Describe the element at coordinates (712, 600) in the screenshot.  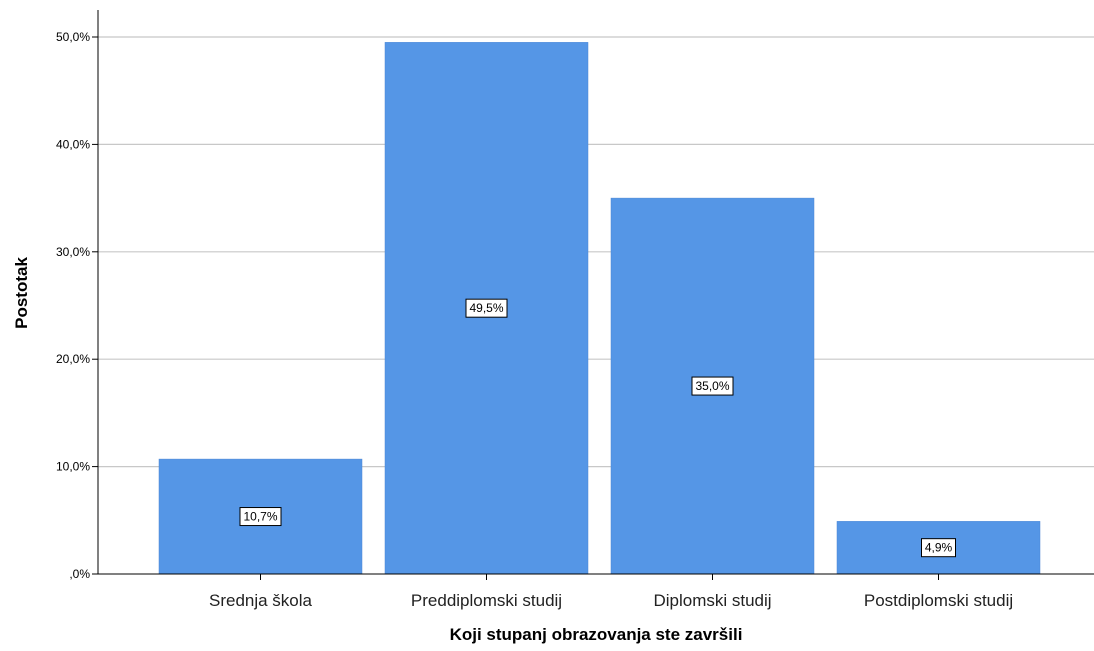
I see `x-tick-label: Diplomski studij` at that location.